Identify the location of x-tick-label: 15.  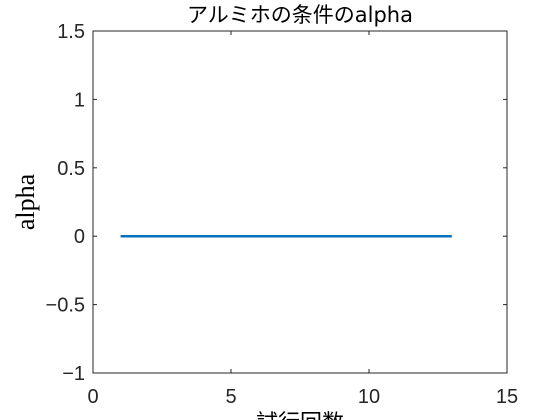
(507, 397).